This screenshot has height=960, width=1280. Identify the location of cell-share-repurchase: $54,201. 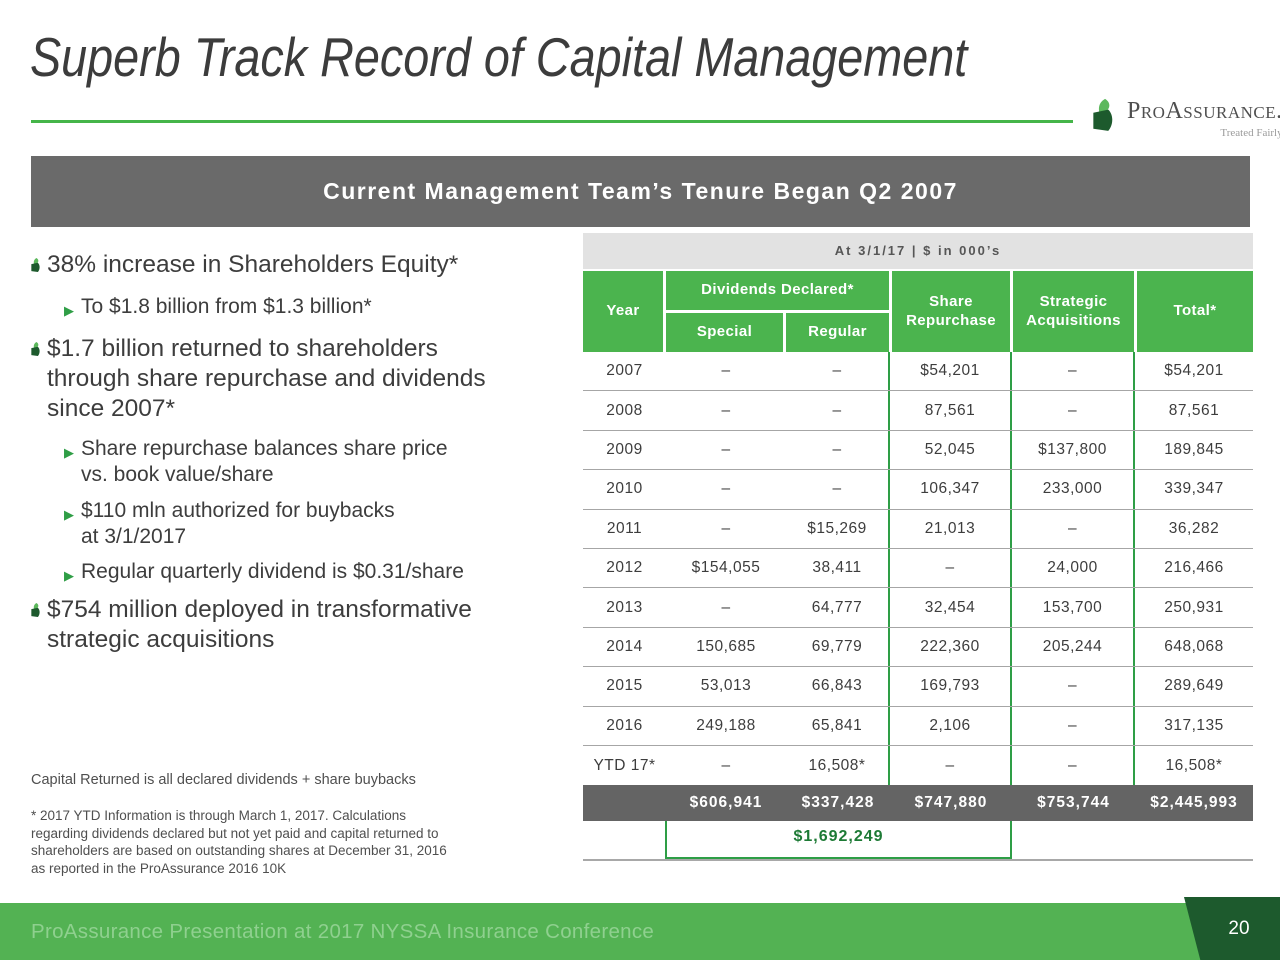
(951, 371).